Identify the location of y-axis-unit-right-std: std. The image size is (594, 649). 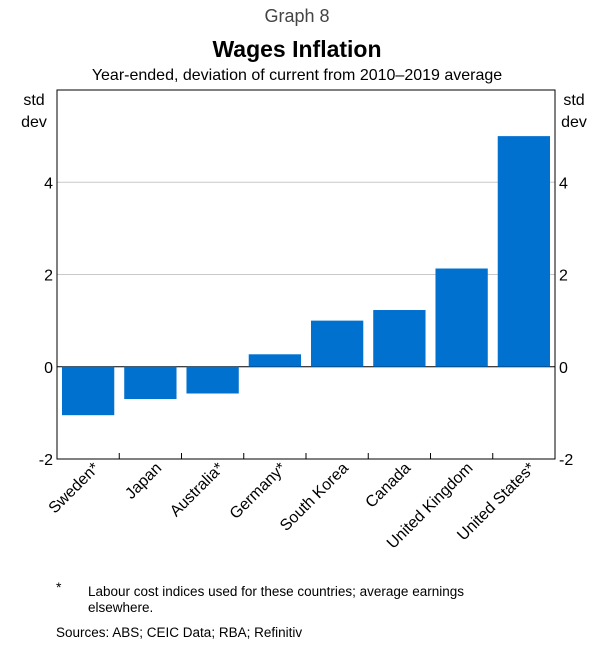
(573, 100).